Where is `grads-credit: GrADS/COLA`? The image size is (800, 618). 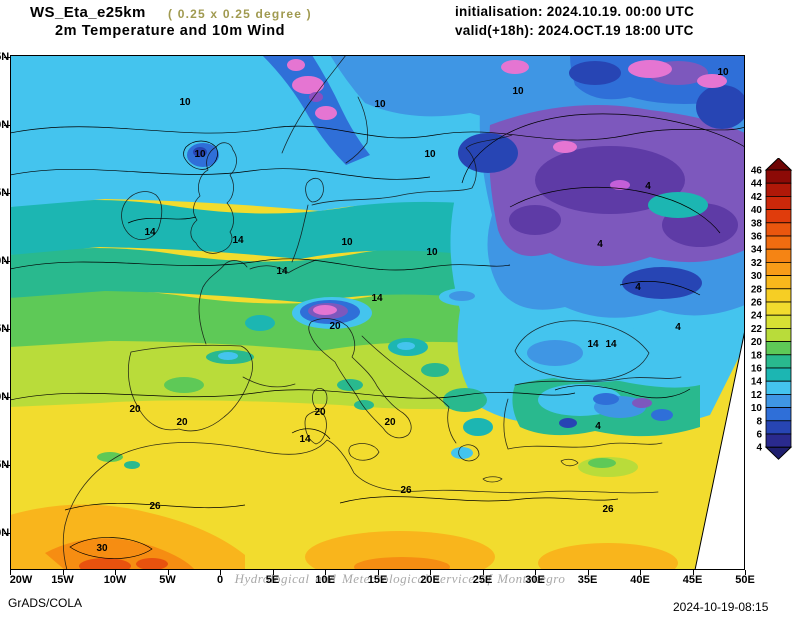 grads-credit: GrADS/COLA is located at coordinates (45, 603).